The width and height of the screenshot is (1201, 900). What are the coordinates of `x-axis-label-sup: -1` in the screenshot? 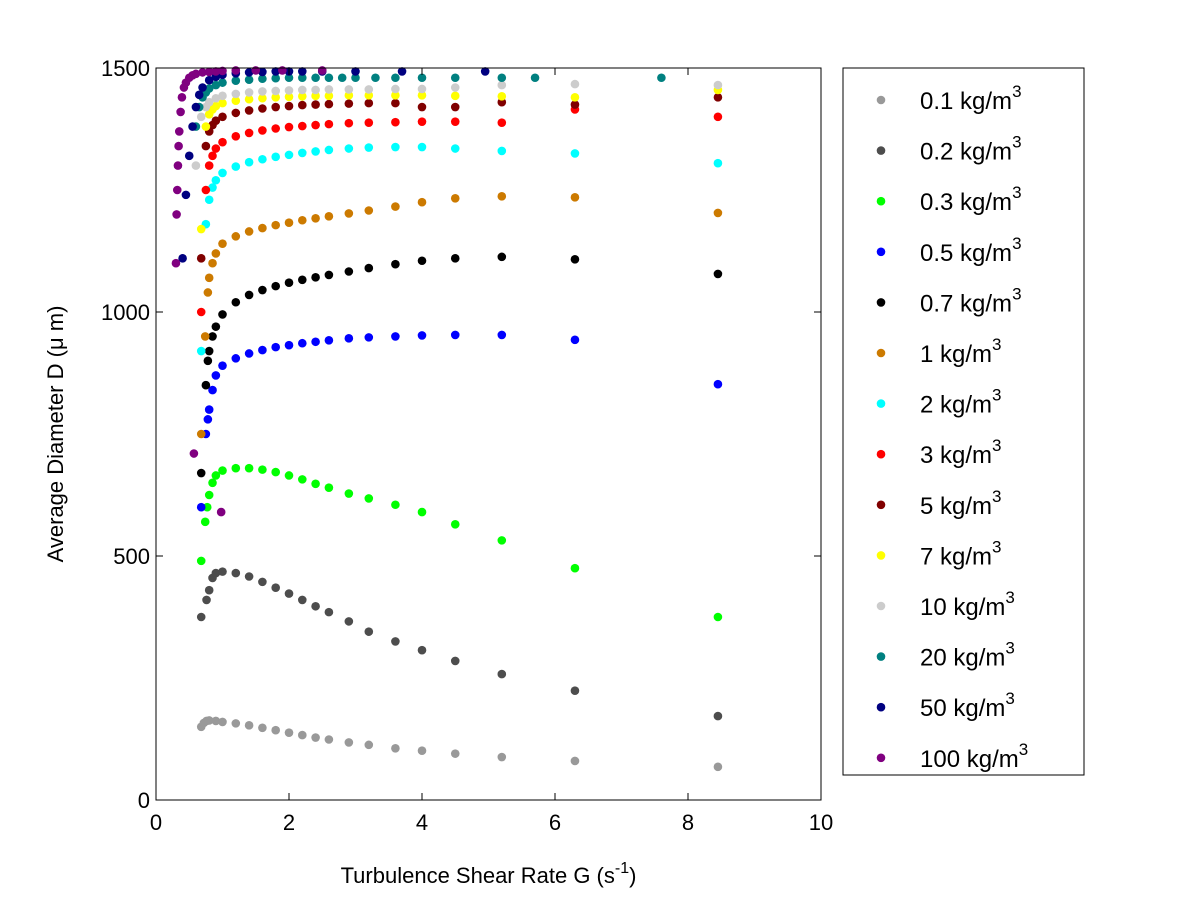 It's located at (622, 868).